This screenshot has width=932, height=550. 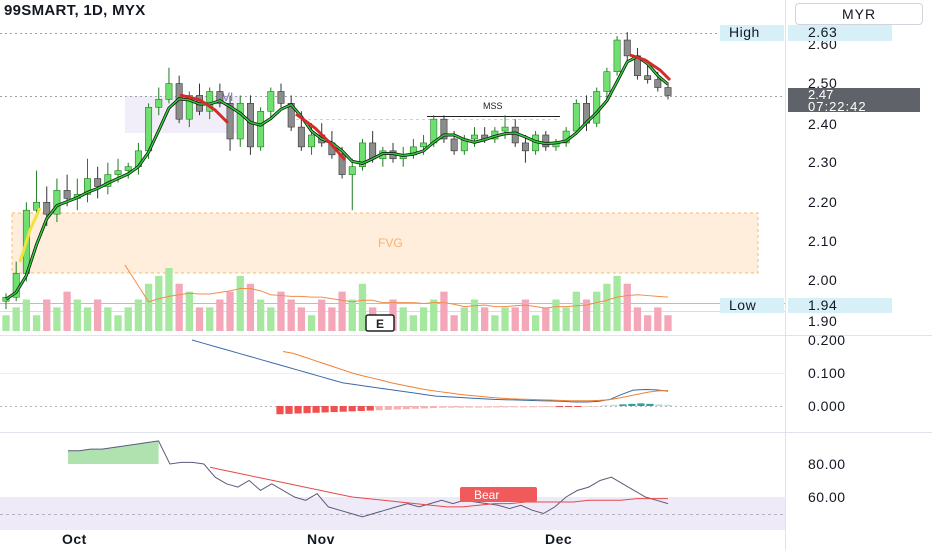 I want to click on low-tag, so click(x=752, y=305).